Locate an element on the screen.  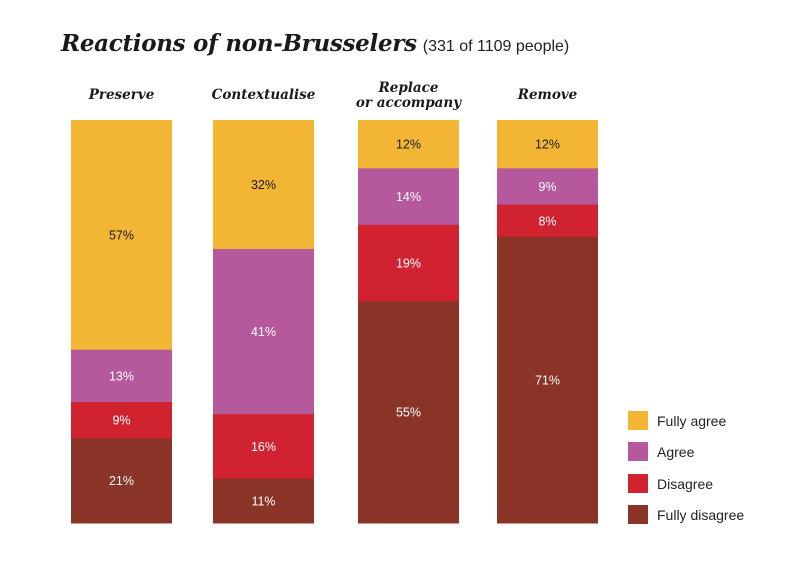
category-label: Replace or accompany is located at coordinates (409, 96).